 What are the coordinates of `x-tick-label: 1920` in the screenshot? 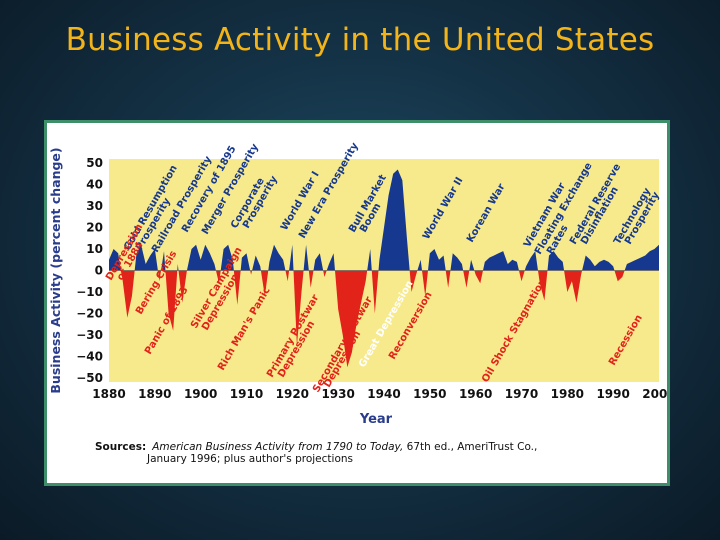 It's located at (292, 394).